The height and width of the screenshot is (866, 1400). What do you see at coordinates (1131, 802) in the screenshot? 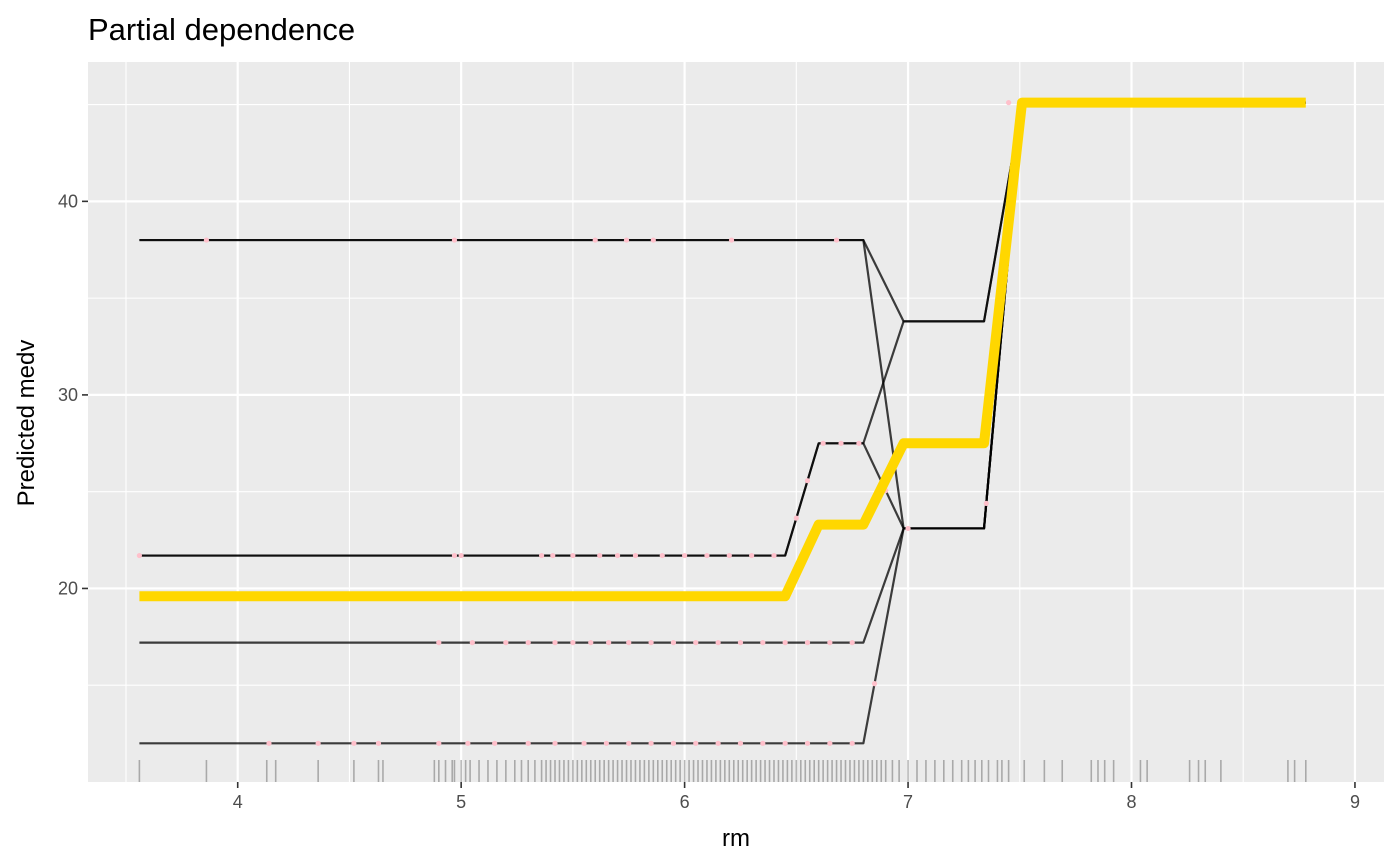
I see `x-tick-label: 8` at bounding box center [1131, 802].